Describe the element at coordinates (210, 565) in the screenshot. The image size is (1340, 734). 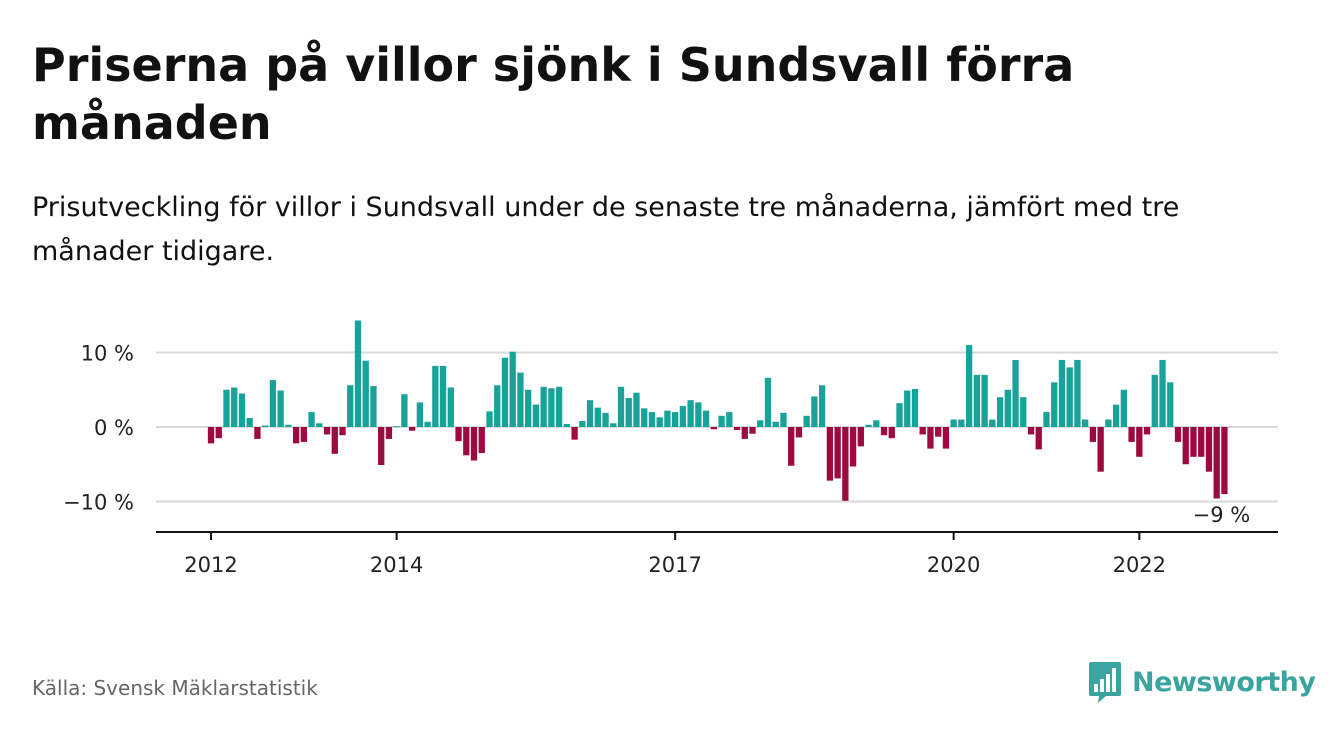
I see `x-tick-label: 2012` at that location.